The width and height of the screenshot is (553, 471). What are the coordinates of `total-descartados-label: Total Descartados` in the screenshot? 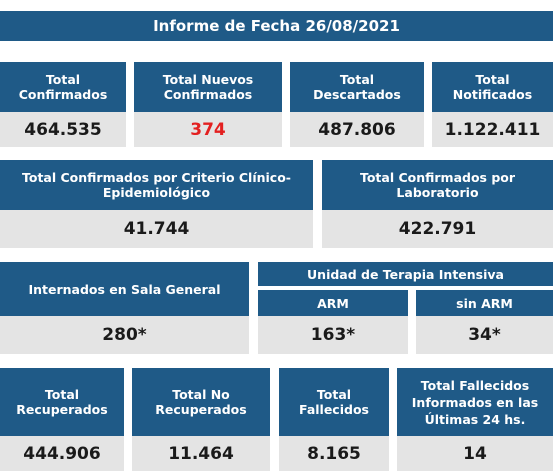 It's located at (357, 87).